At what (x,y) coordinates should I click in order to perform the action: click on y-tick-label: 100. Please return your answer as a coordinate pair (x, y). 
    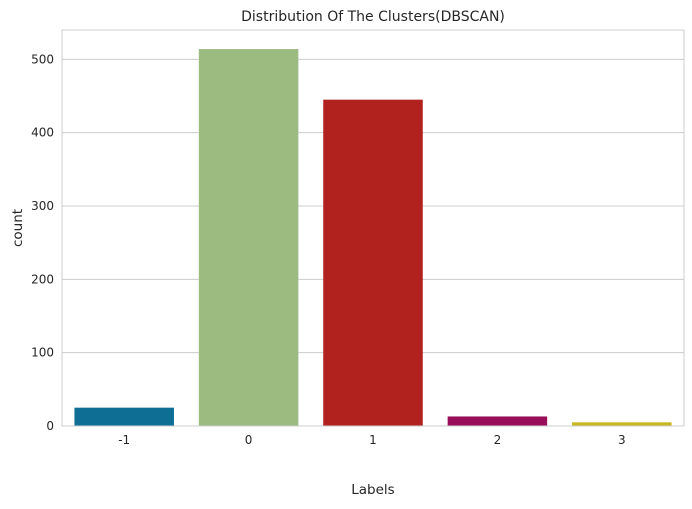
    Looking at the image, I should click on (42, 353).